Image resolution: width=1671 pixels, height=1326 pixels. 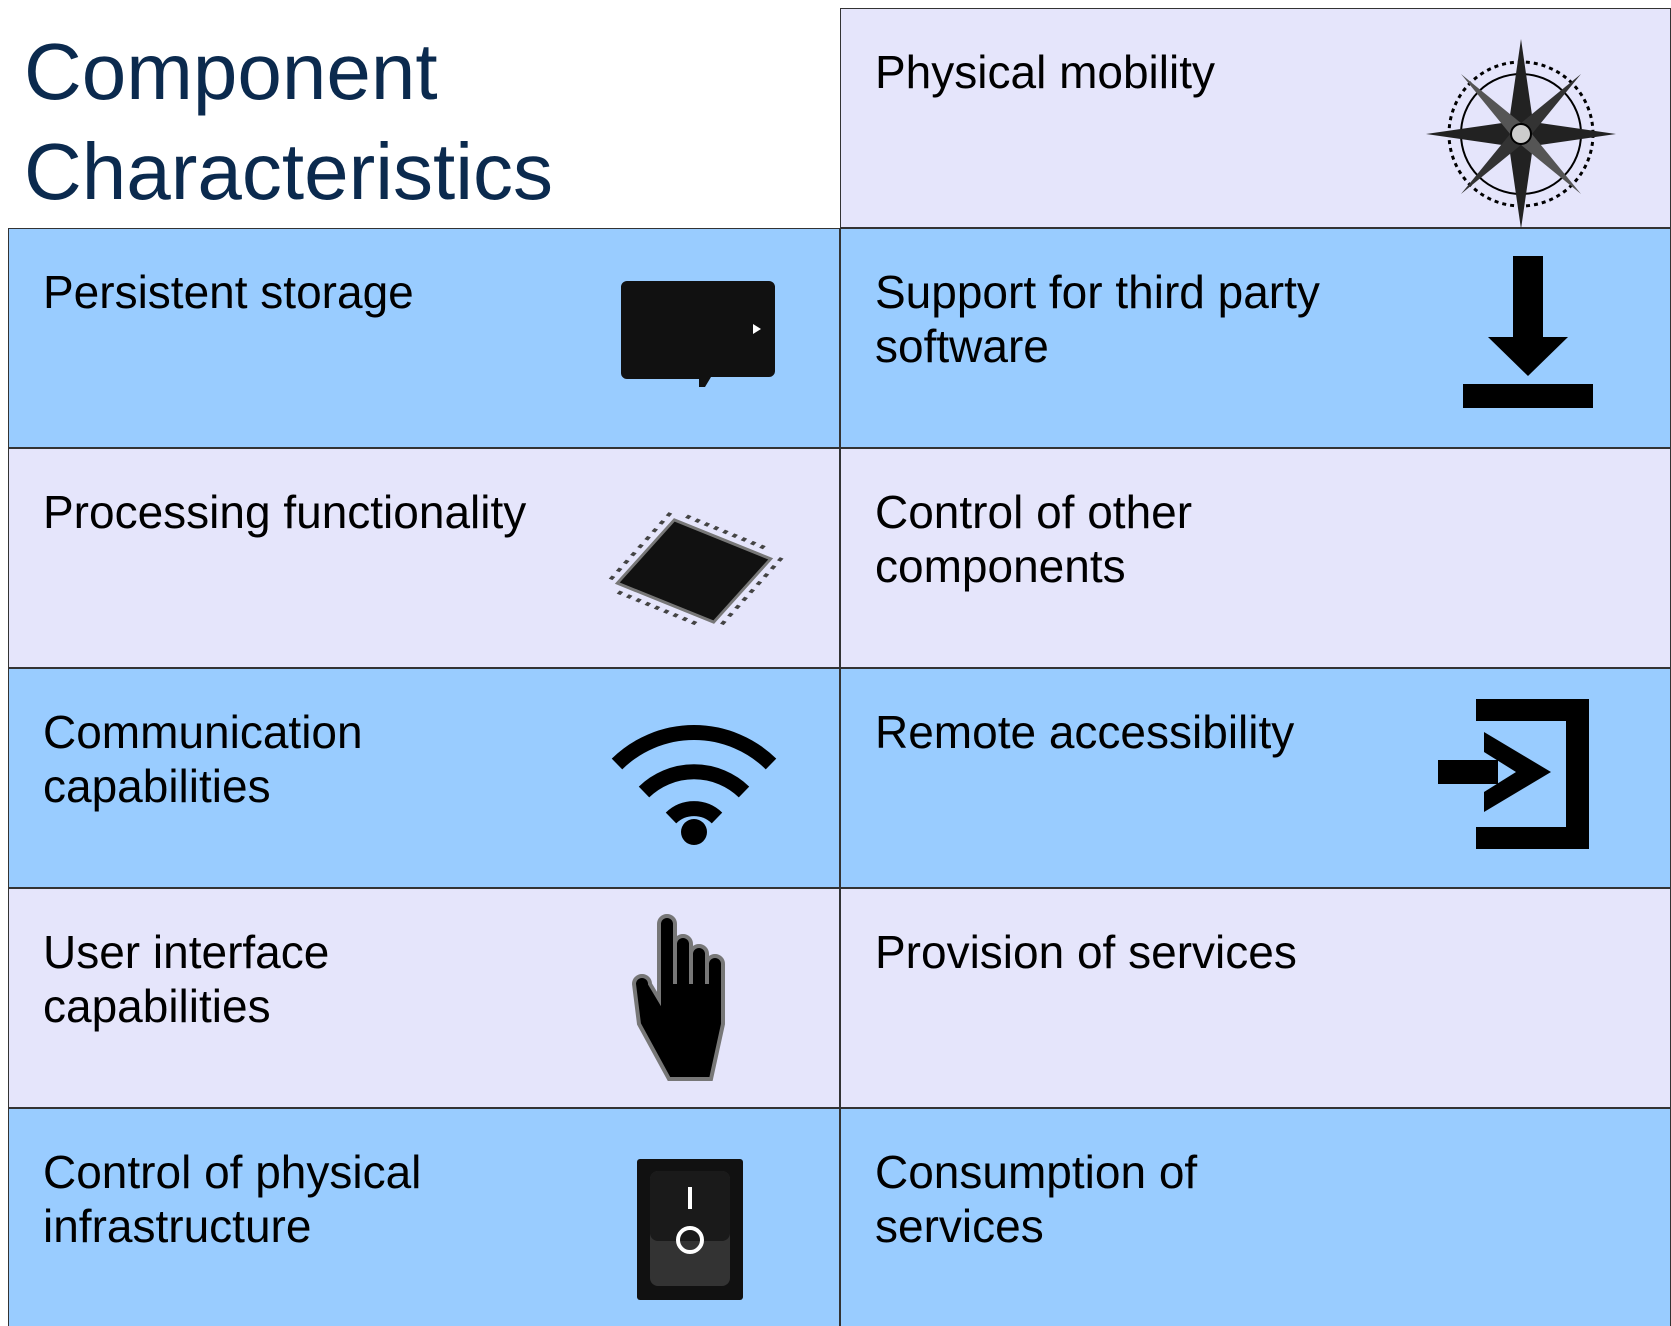 What do you see at coordinates (1255, 778) in the screenshot?
I see `cell: Remote accessibility` at bounding box center [1255, 778].